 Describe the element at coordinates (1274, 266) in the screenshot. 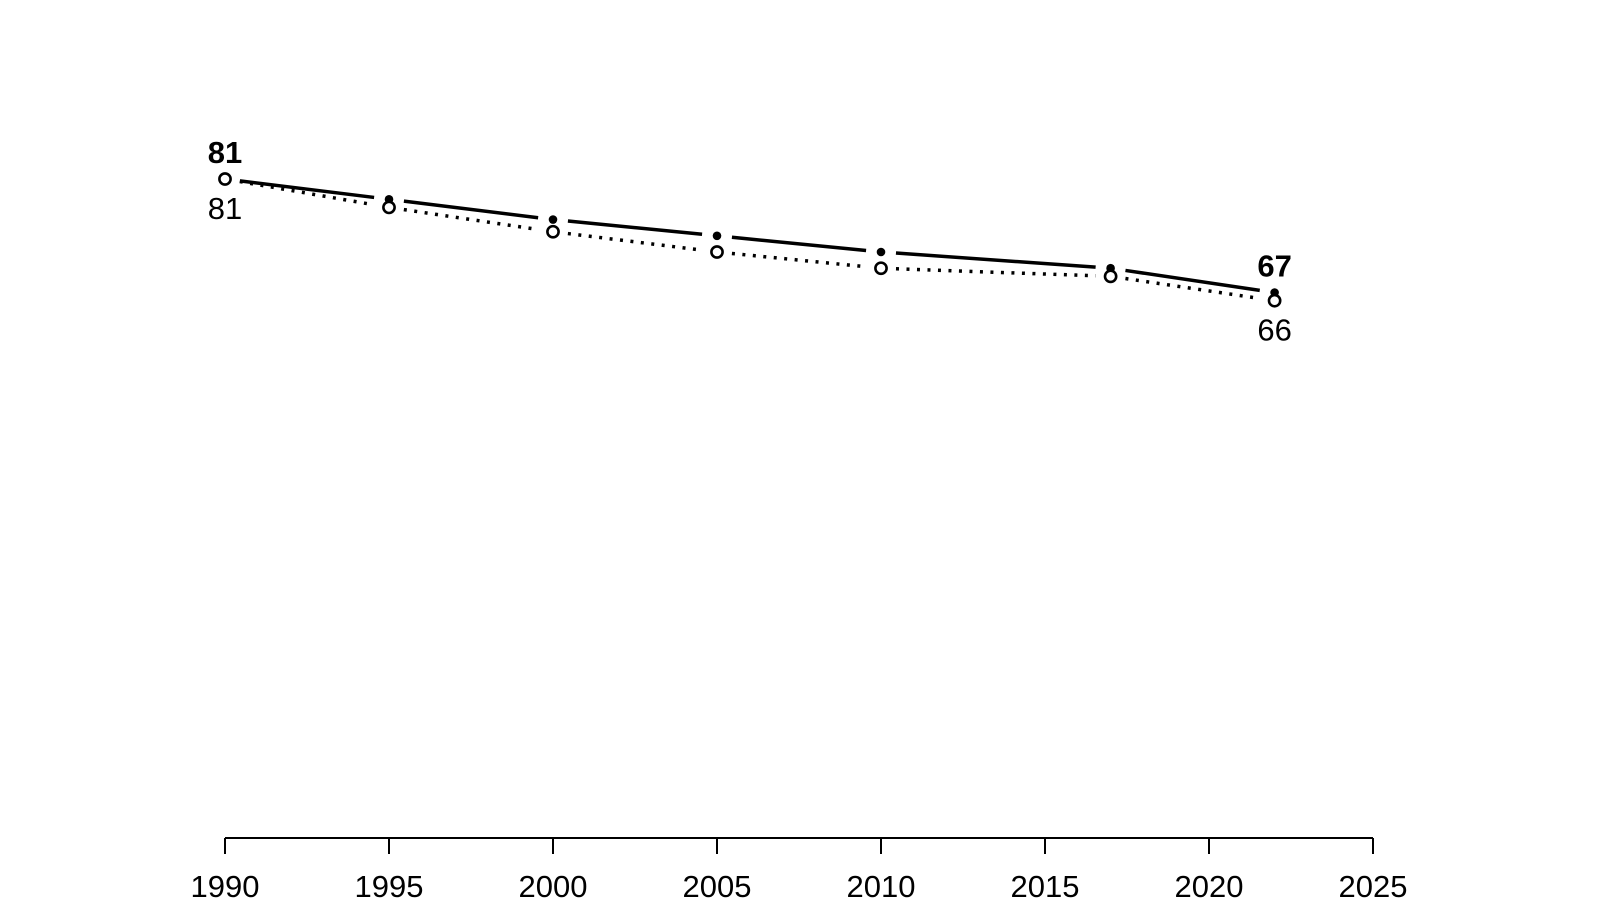

I see `point-label: 67` at that location.